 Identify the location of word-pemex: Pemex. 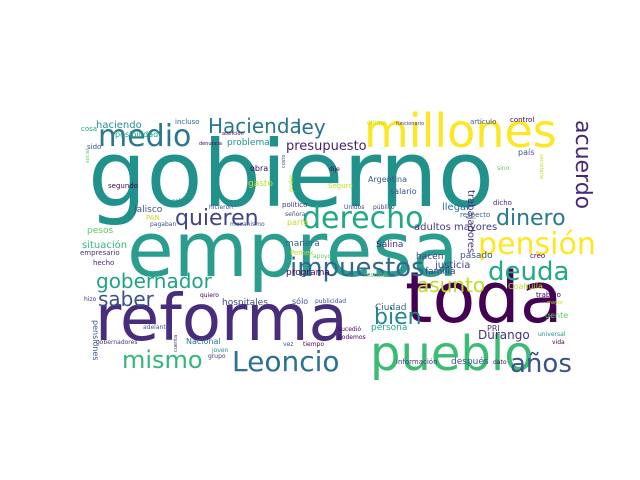
(301, 253).